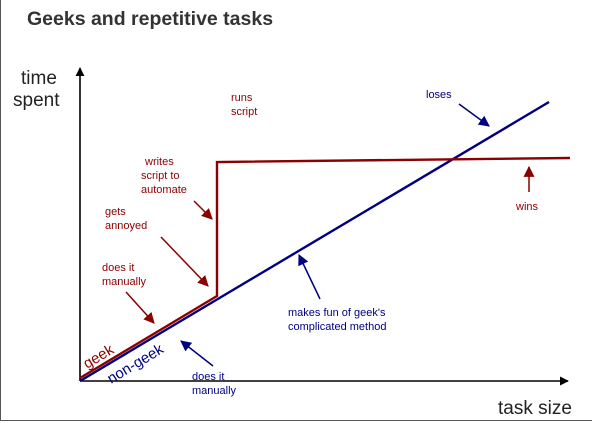 This screenshot has height=423, width=594. Describe the element at coordinates (159, 162) in the screenshot. I see `writes-script-line1: writes` at that location.